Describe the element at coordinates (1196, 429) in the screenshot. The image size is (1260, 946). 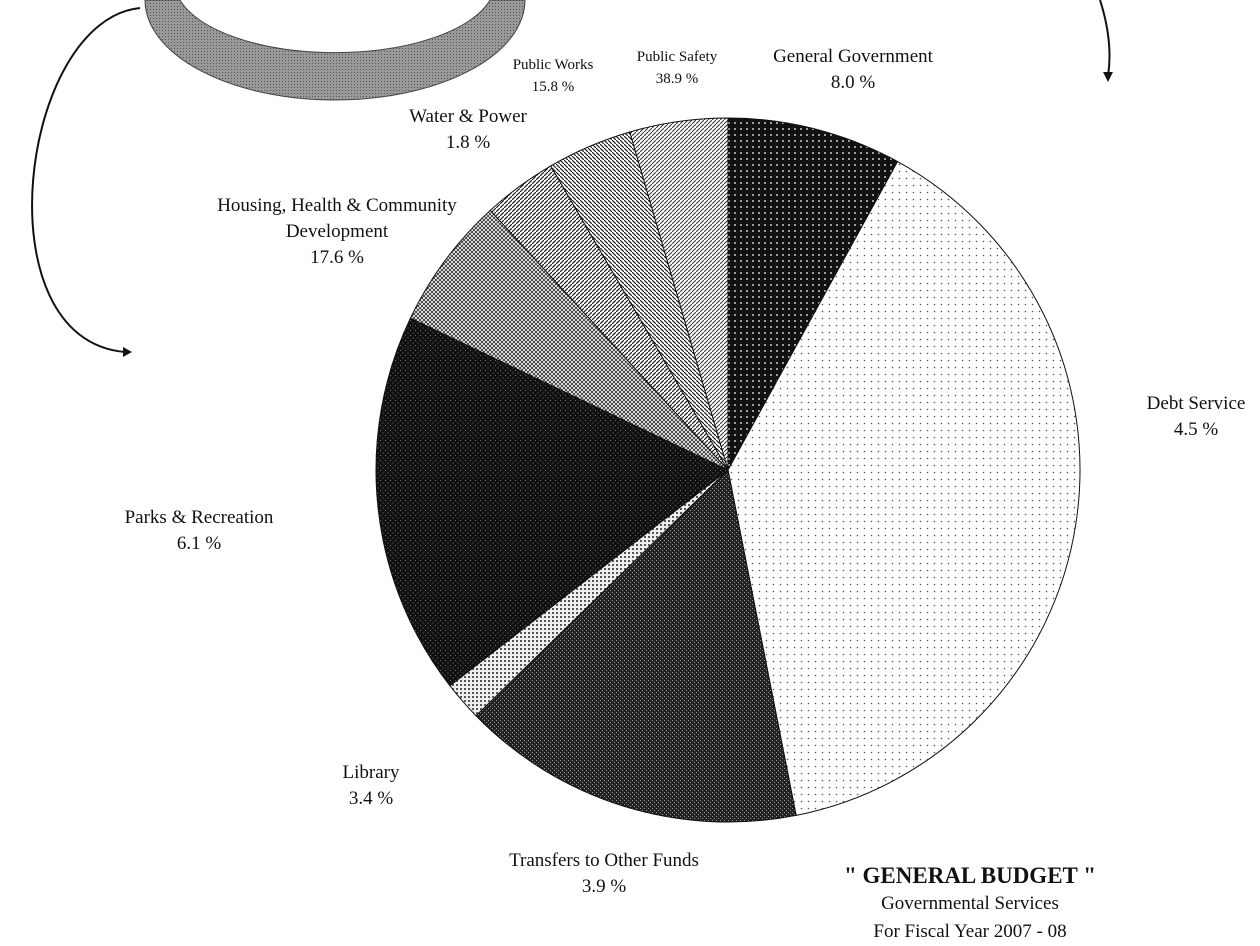
I see `slice-value: 4.5 %` at that location.